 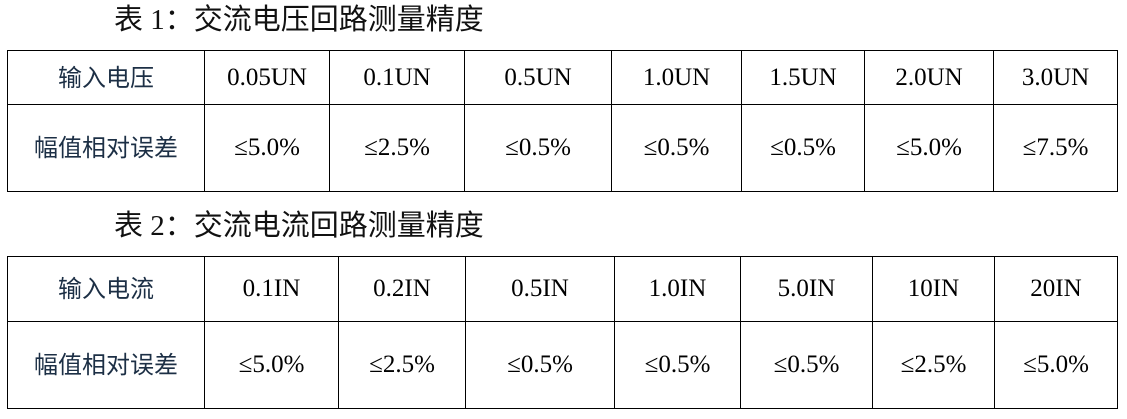 I want to click on table-1-caption: 表 1：交流电压回路测量精度, so click(x=299, y=20).